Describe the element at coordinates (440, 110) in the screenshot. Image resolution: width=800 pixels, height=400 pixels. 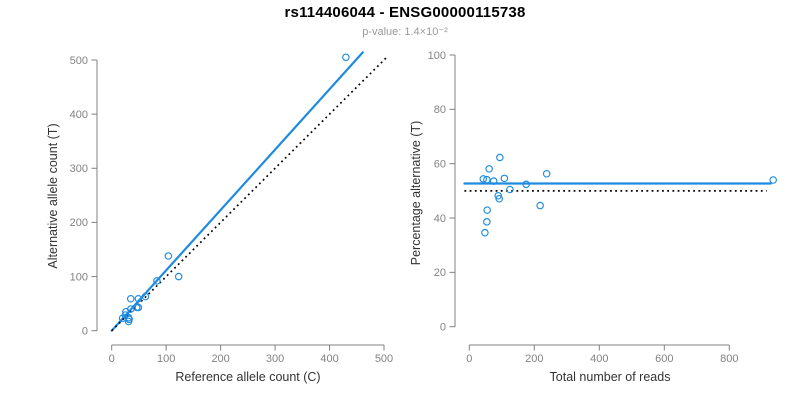
I see `y-tick-label: 80` at that location.